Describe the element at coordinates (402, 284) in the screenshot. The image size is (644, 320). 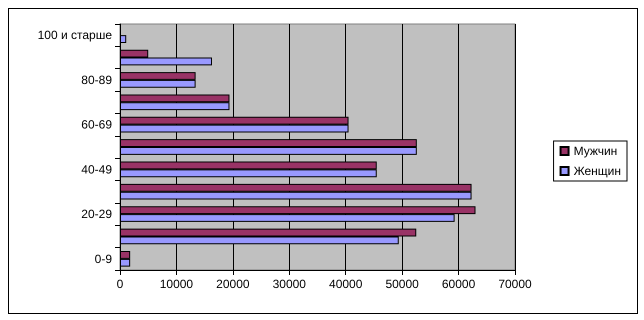
I see `x-tick-label: 50000` at that location.